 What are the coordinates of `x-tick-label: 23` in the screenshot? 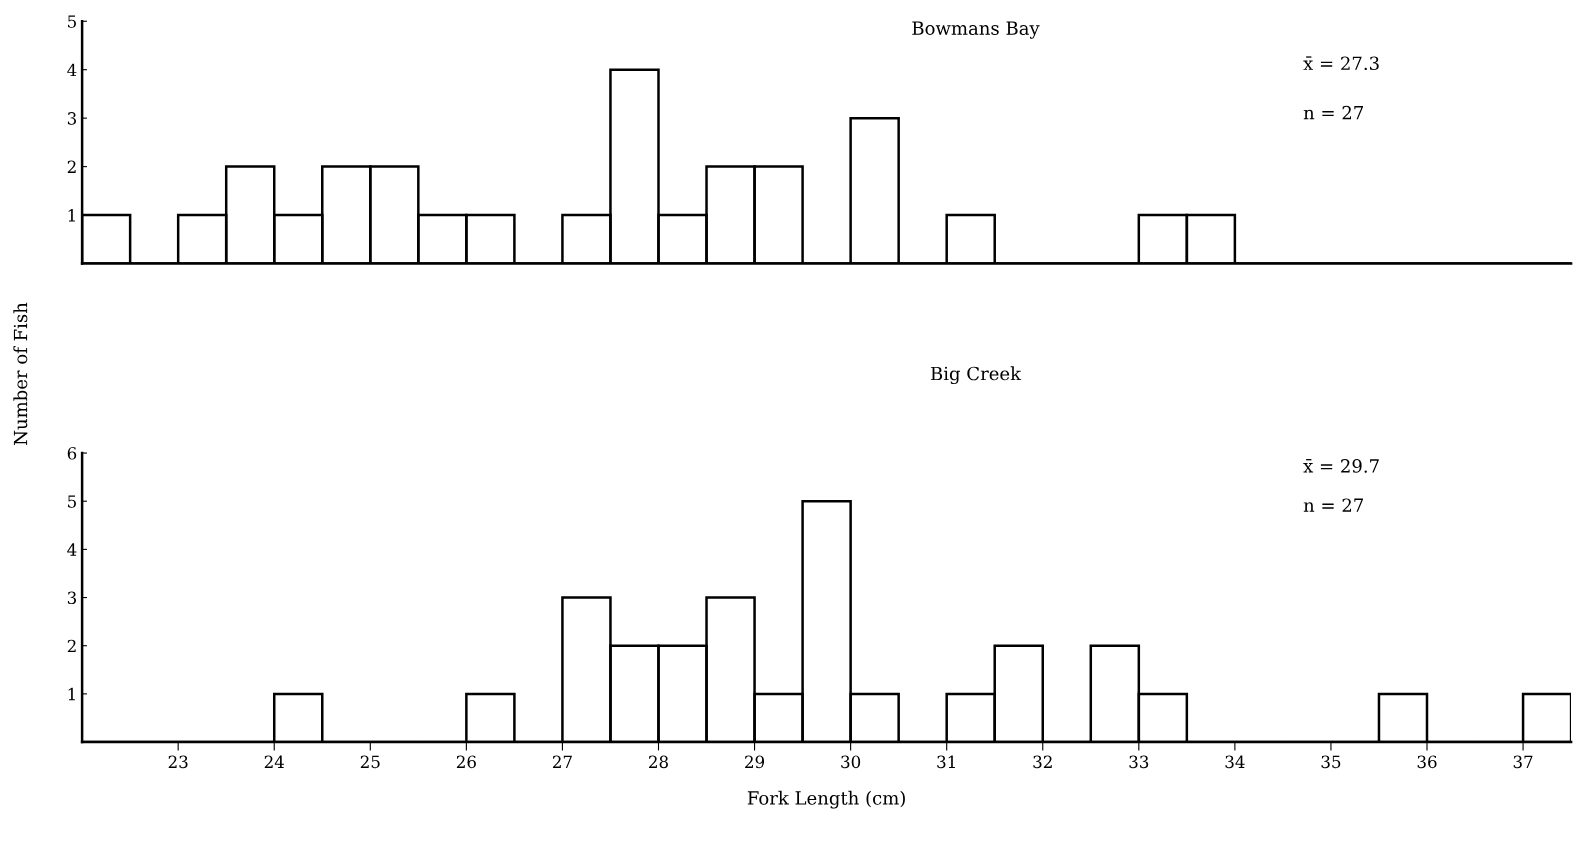 It's located at (178, 762).